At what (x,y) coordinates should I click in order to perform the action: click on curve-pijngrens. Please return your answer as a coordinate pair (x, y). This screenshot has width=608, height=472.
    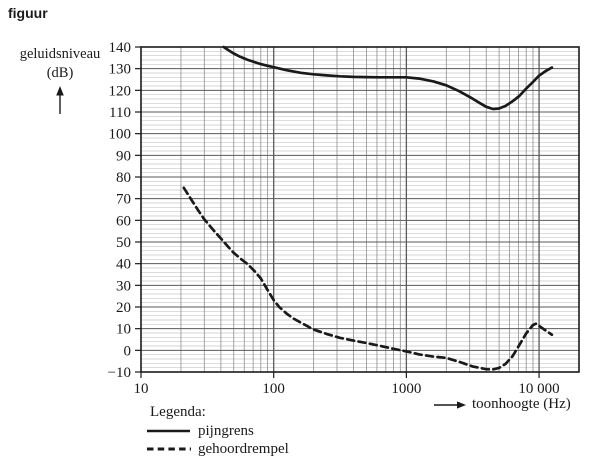
    Looking at the image, I should click on (388, 78).